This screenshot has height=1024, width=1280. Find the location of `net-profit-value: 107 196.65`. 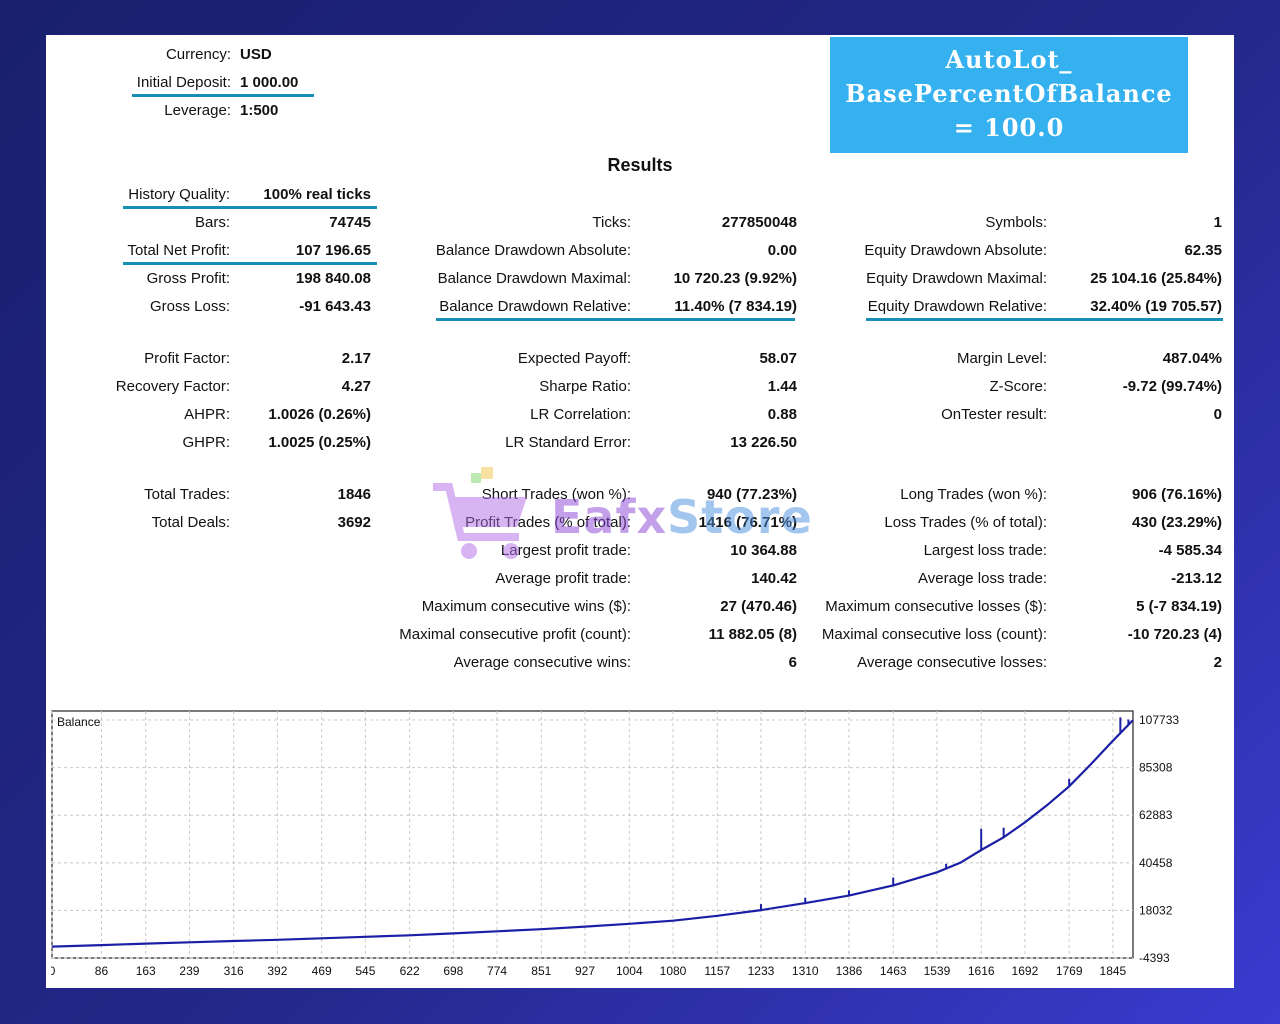

net-profit-value: 107 196.65 is located at coordinates (333, 250).